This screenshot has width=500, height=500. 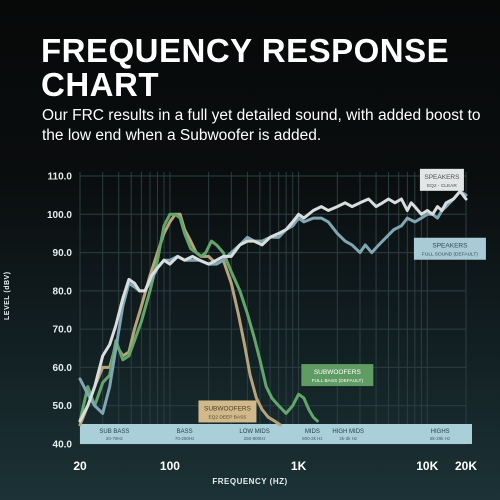 I want to click on y-axis-label: LEVEL (dBV), so click(x=7, y=295).